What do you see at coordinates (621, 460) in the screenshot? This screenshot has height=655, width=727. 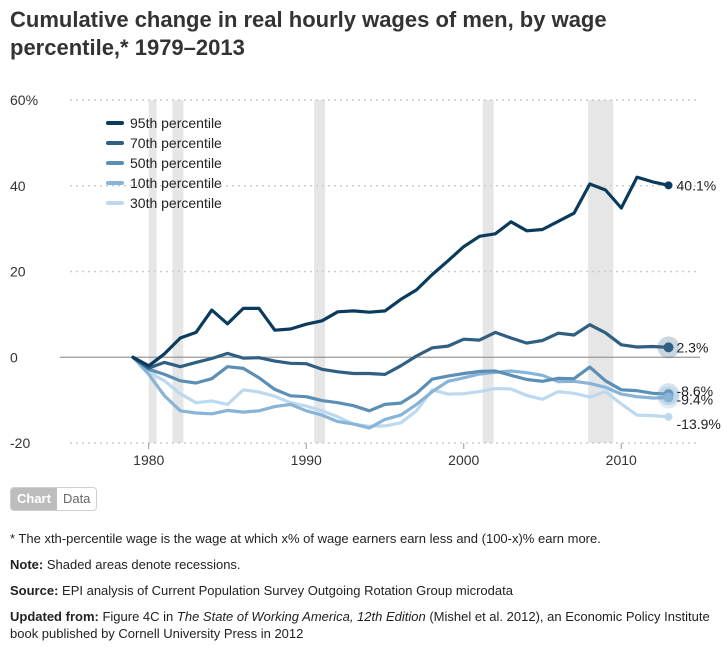 I see `x-tick-label: 2010` at bounding box center [621, 460].